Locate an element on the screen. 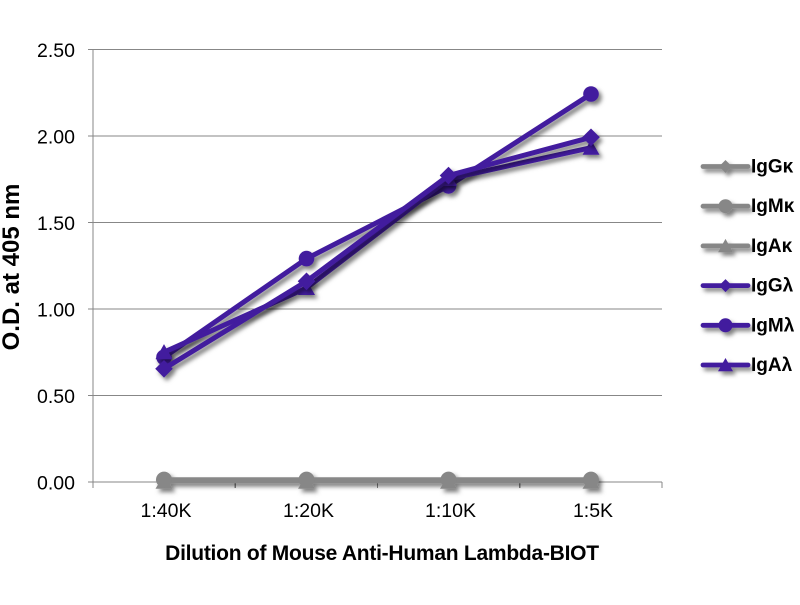 This screenshot has width=800, height=605. svg-text: IgMλ is located at coordinates (773, 325).